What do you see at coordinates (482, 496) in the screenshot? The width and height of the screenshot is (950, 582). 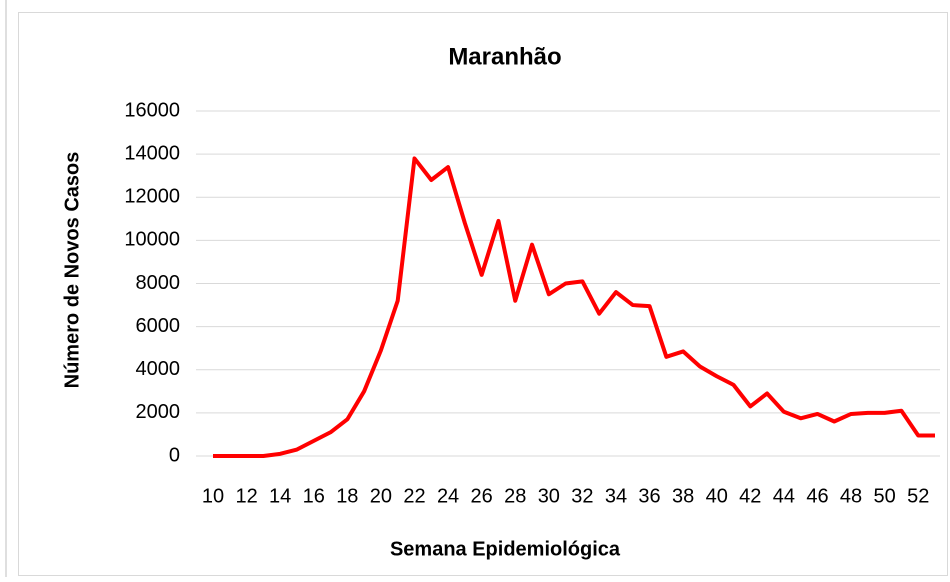 I see `x-tick-label: 26` at bounding box center [482, 496].